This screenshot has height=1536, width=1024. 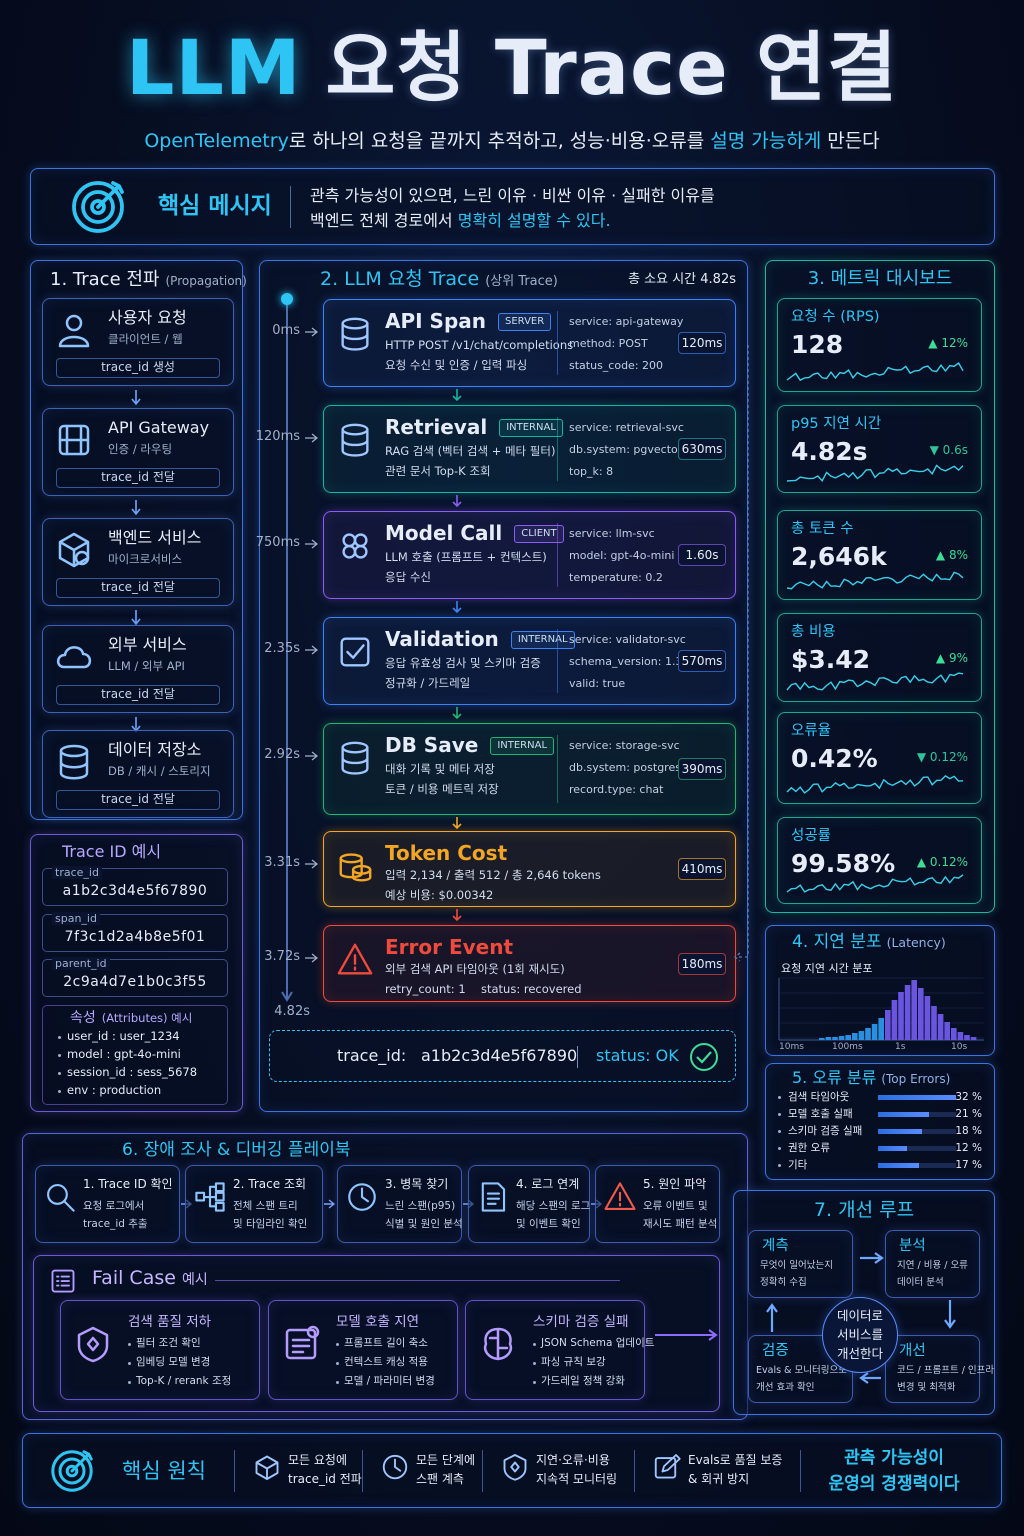 What do you see at coordinates (900, 1047) in the screenshot?
I see `axis-label: 1s` at bounding box center [900, 1047].